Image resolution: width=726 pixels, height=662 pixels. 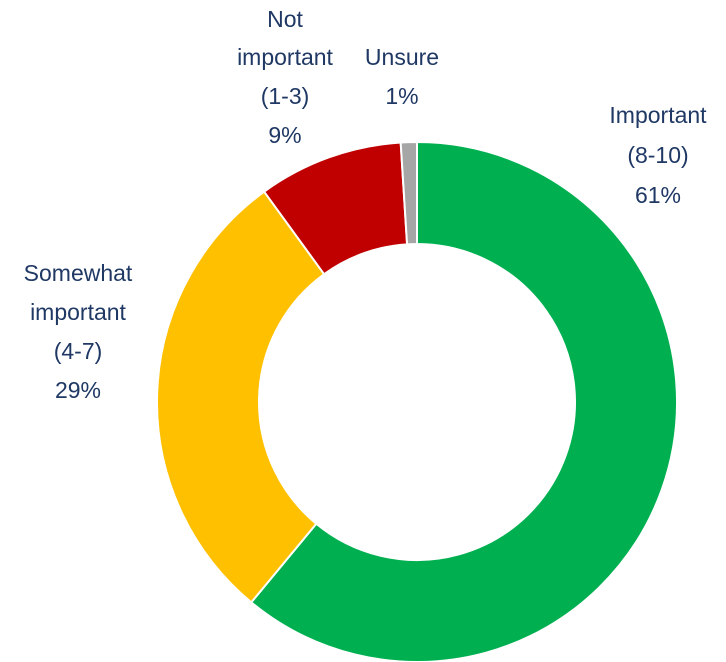 What do you see at coordinates (78, 331) in the screenshot?
I see `label-somewhat-important: Somewhat important (4-7) 29%` at bounding box center [78, 331].